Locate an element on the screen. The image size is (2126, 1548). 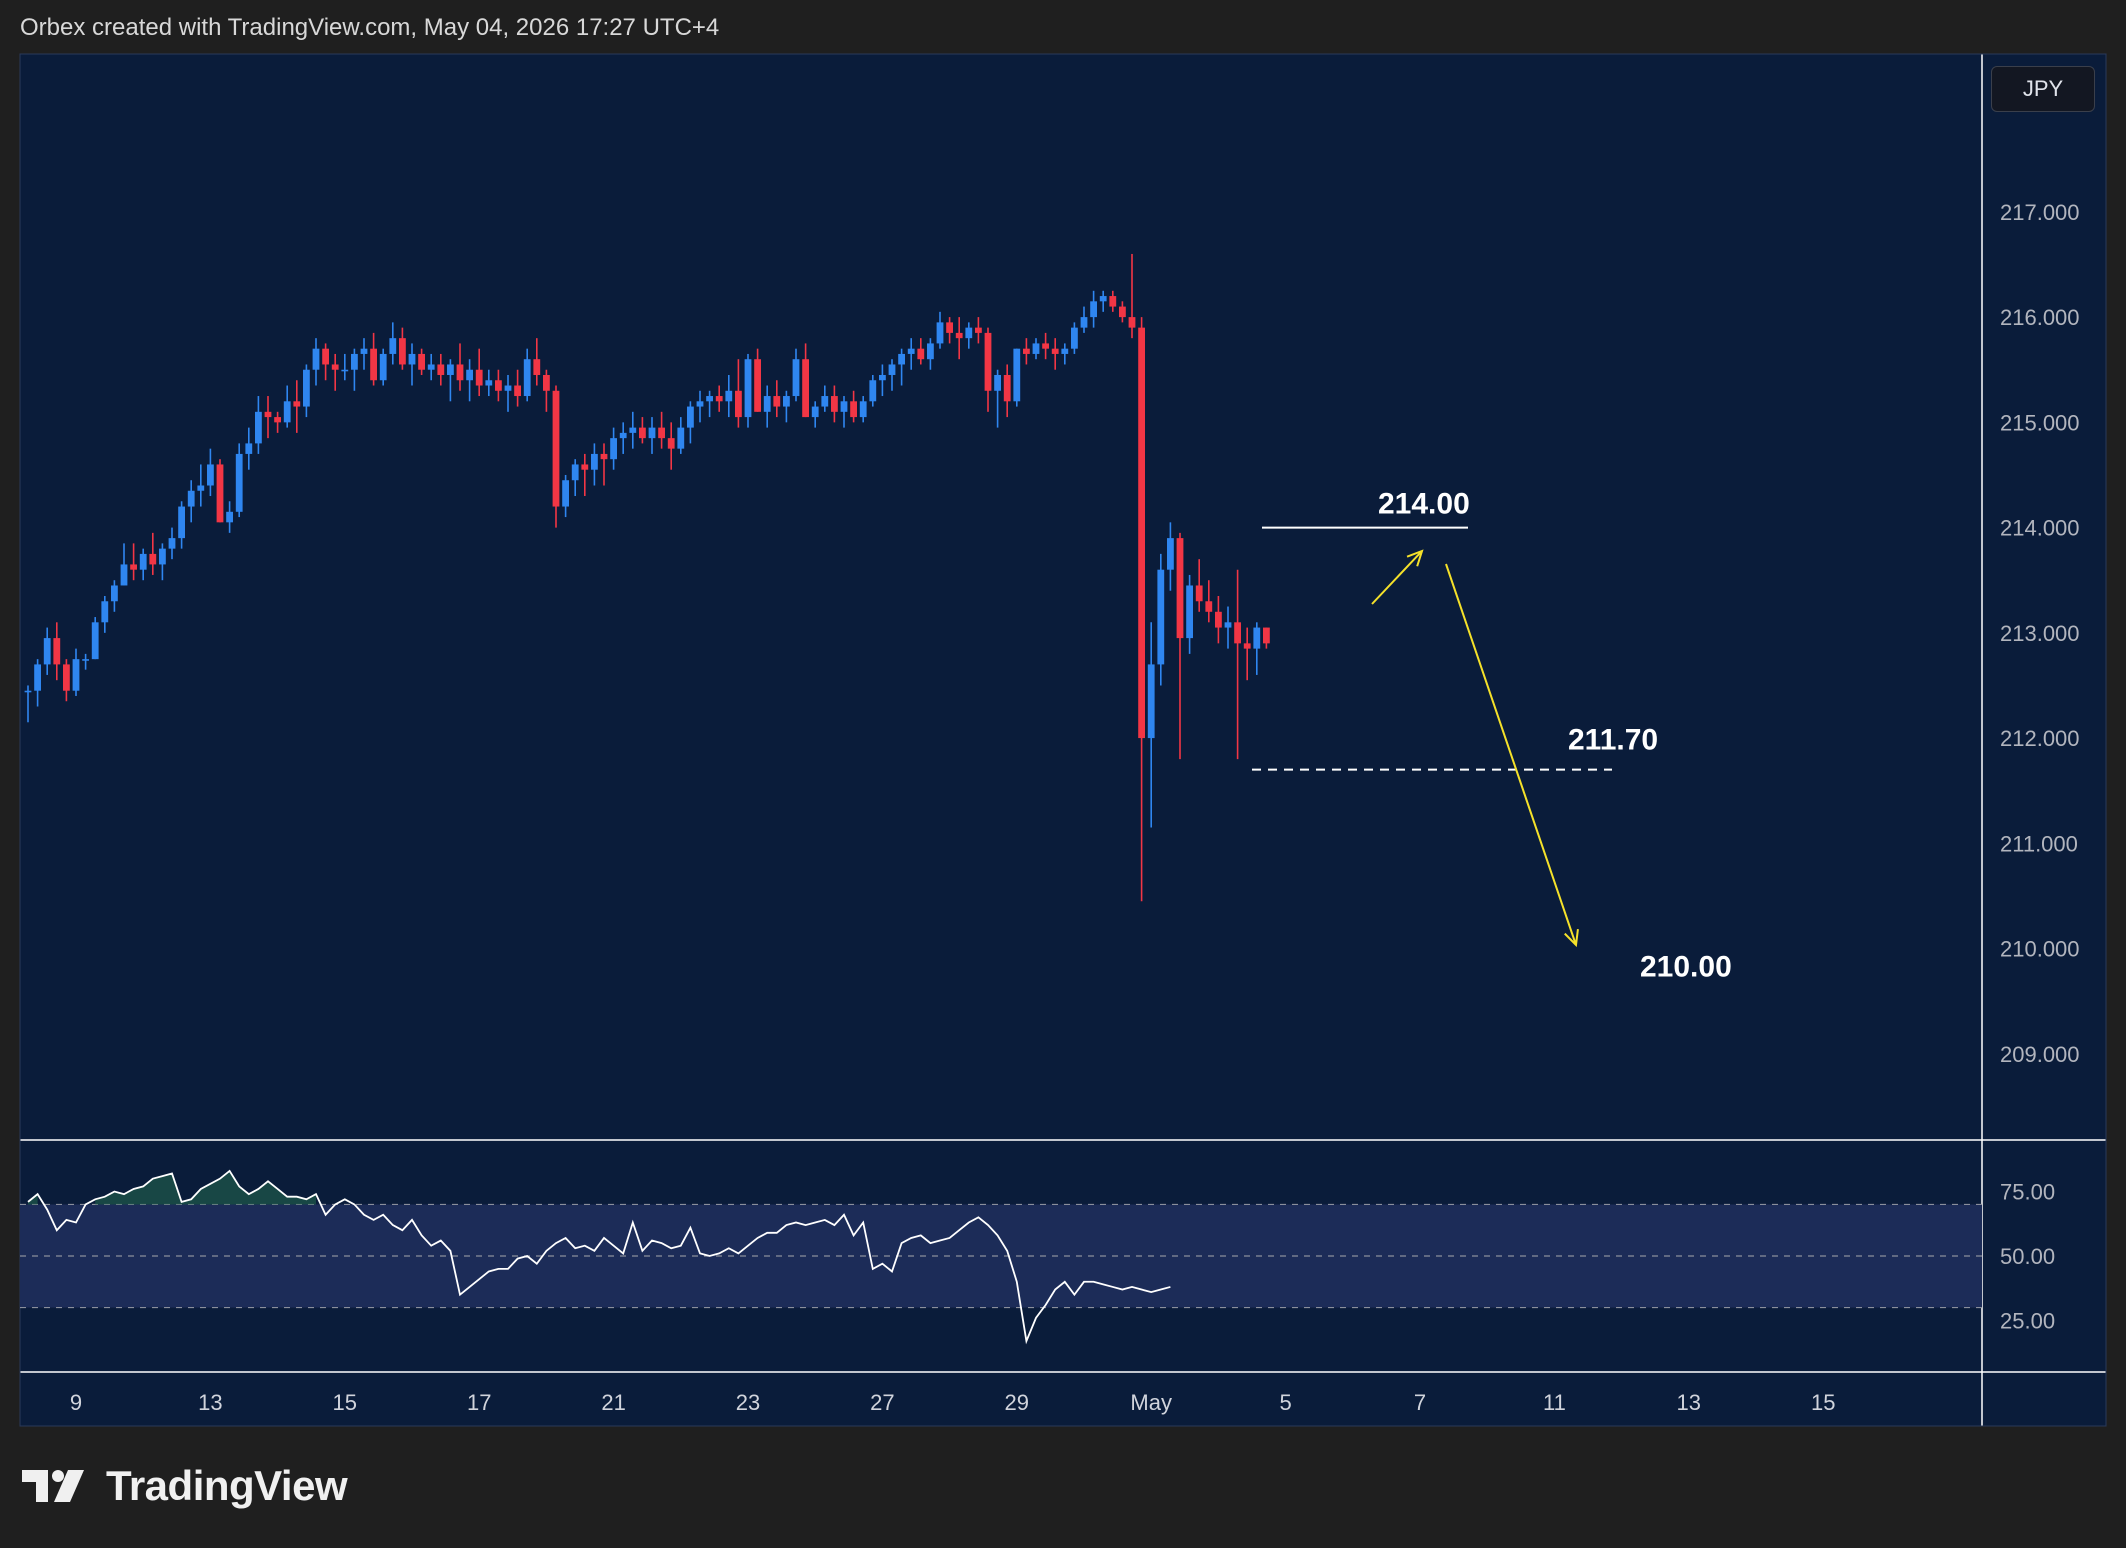
rsi-pane: 75.00 50.00 25.00 is located at coordinates (1037, 1257).